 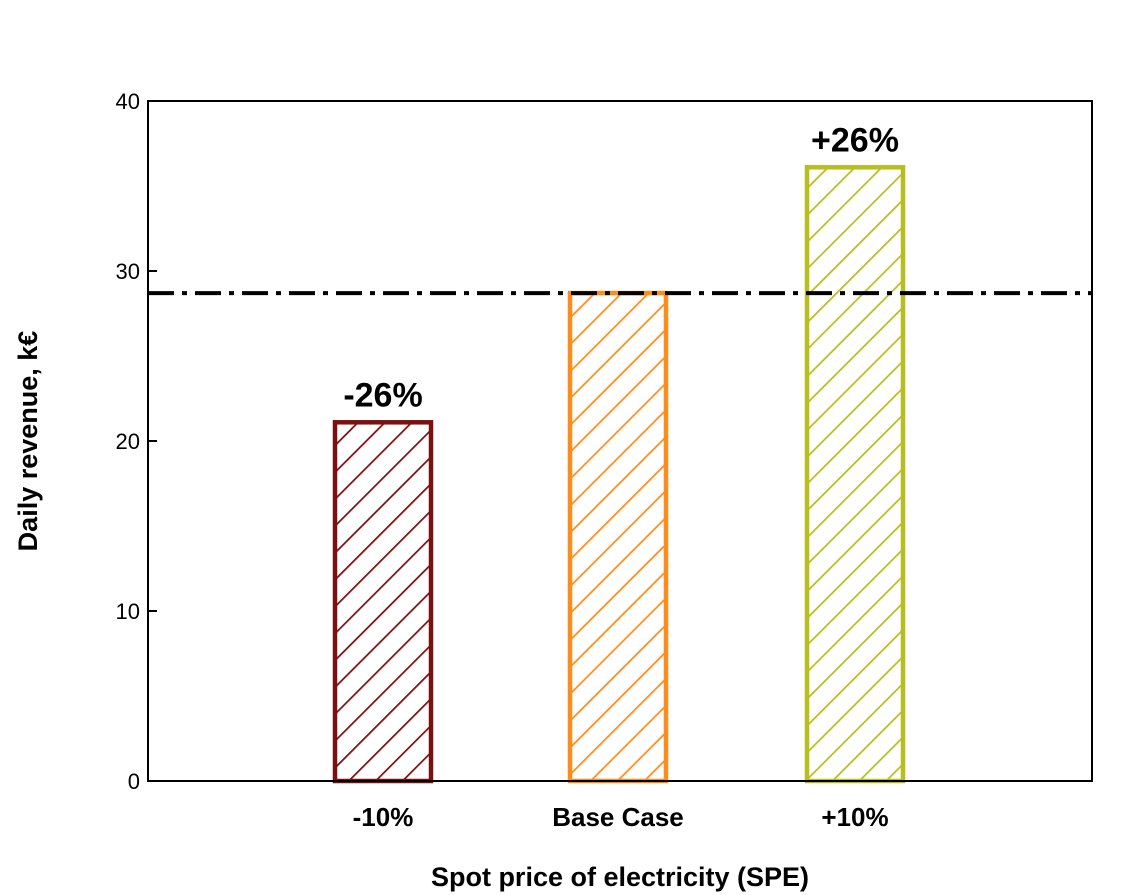 What do you see at coordinates (620, 877) in the screenshot?
I see `x-axis-title: Spot price of electricity (SPE)` at bounding box center [620, 877].